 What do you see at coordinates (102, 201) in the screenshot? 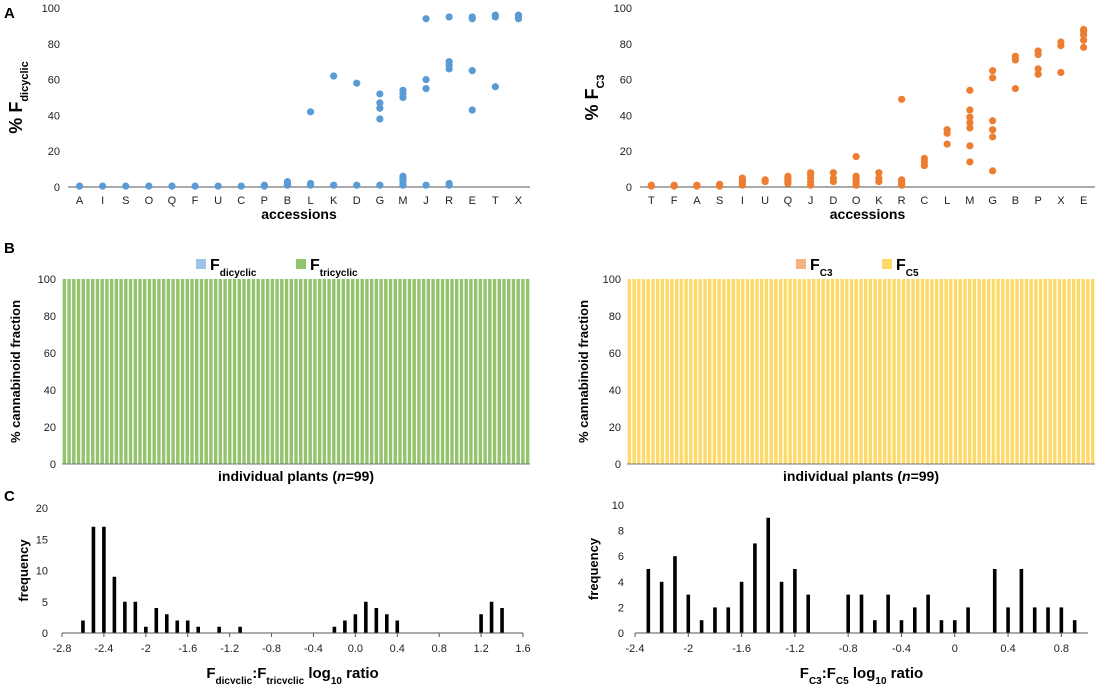
I see `A-left-x-tick: I` at bounding box center [102, 201].